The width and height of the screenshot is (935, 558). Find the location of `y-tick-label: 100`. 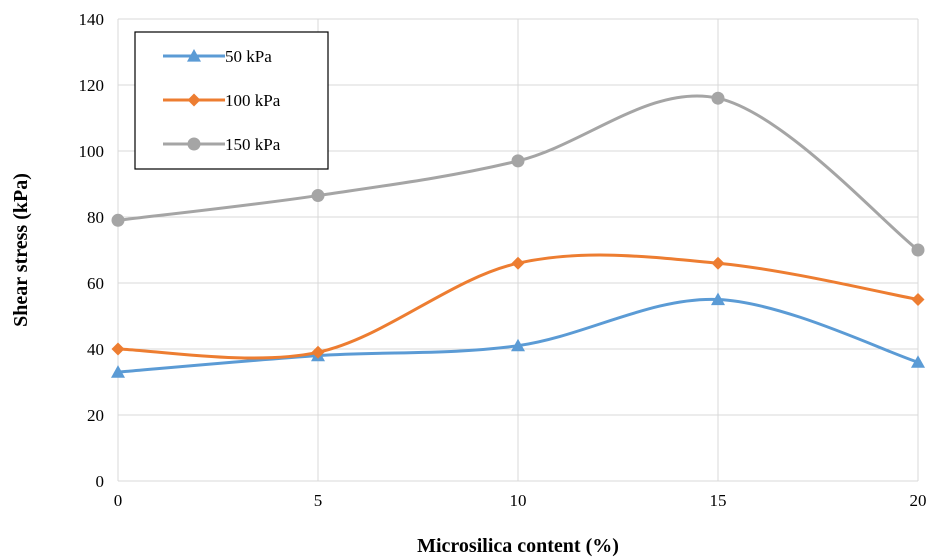

y-tick-label: 100 is located at coordinates (92, 151).